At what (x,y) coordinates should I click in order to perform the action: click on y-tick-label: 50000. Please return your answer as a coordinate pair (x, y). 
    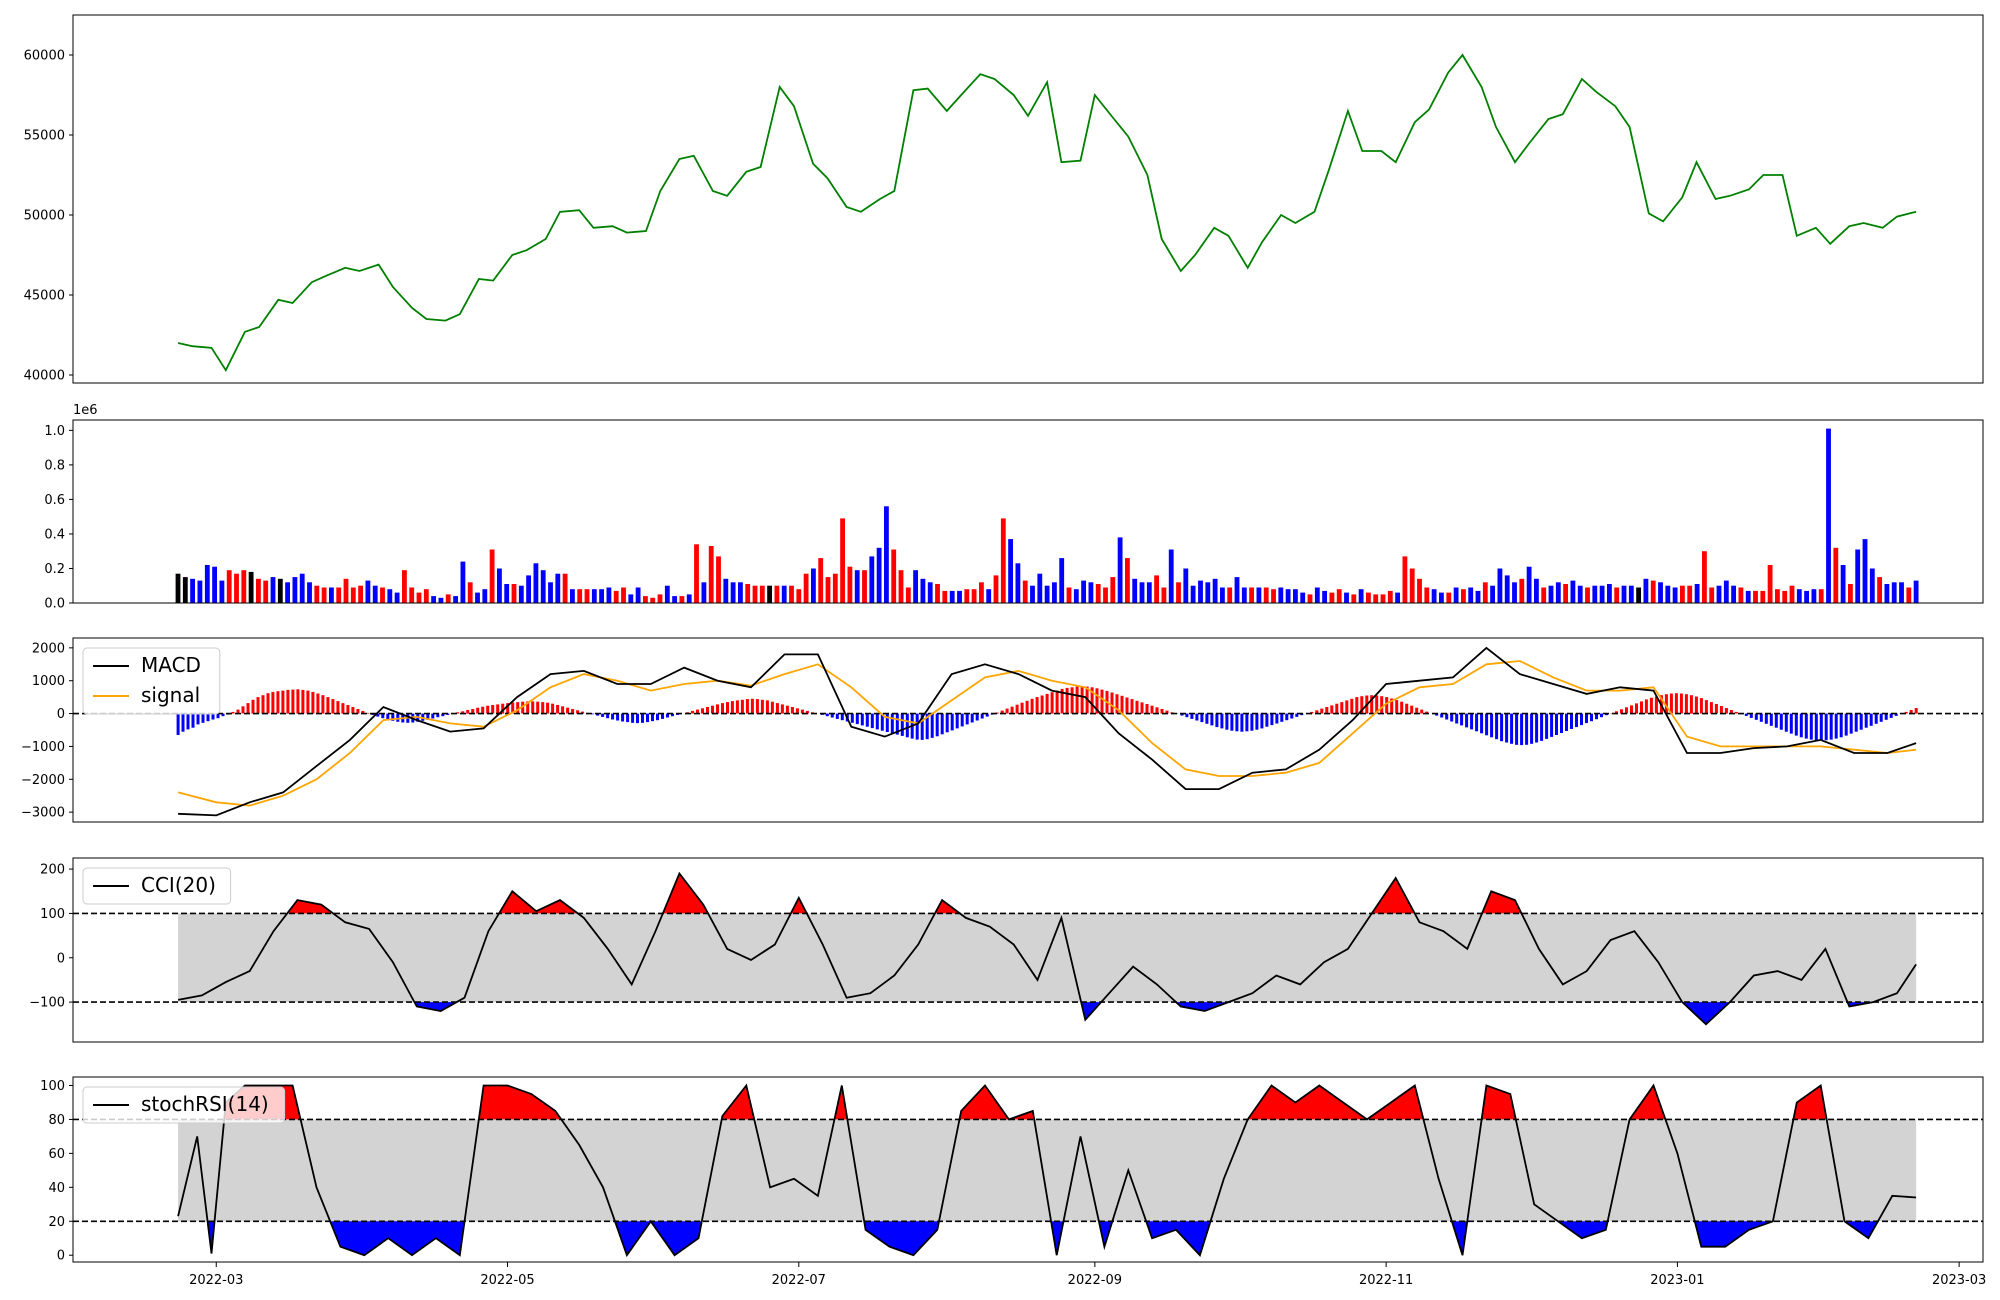
    Looking at the image, I should click on (44, 216).